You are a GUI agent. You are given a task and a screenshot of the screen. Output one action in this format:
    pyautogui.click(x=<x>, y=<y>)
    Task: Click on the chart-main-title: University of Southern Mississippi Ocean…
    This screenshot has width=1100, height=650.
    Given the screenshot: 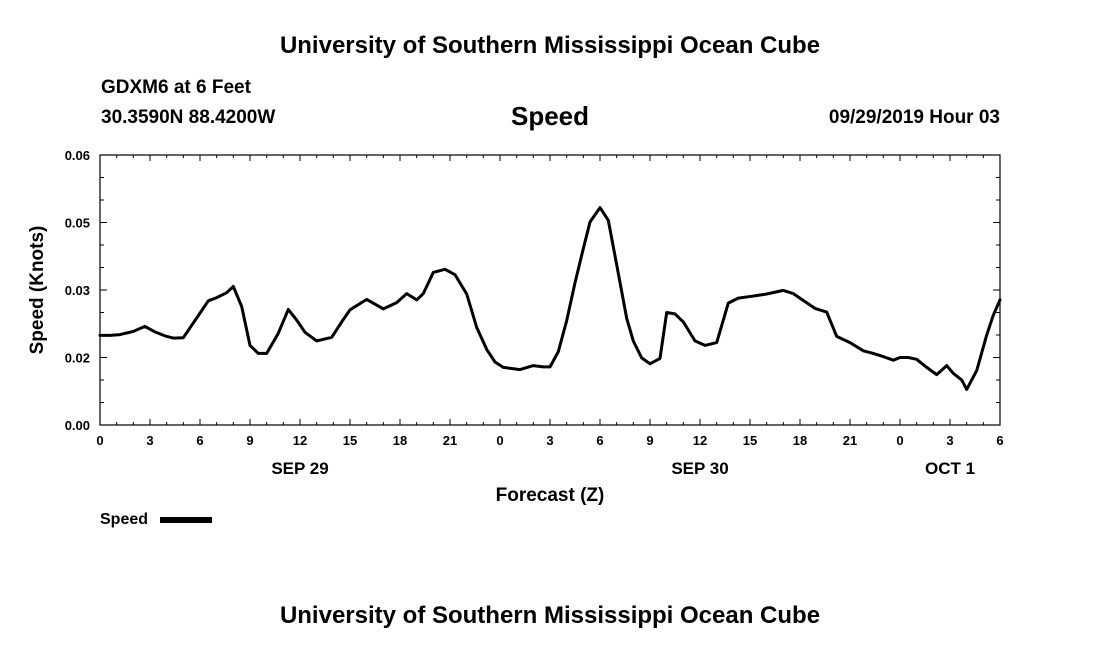 What is the action you would take?
    pyautogui.click(x=550, y=45)
    